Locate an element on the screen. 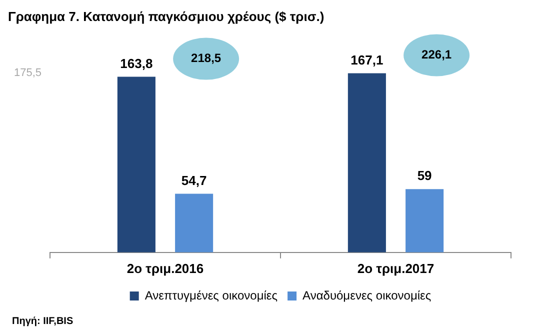 The image size is (533, 334). data-label: 163,8 is located at coordinates (136, 63).